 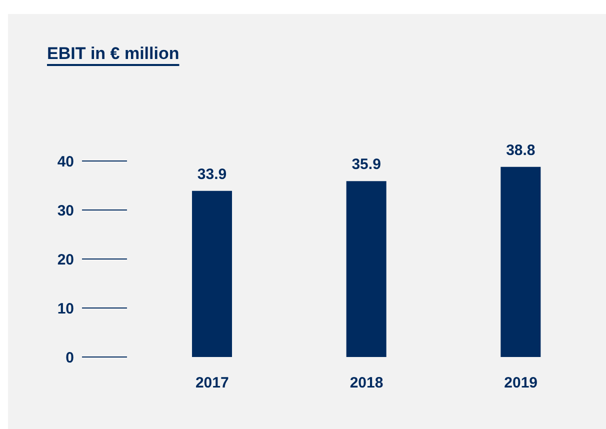 What do you see at coordinates (521, 383) in the screenshot?
I see `x-tick-label: 2019` at bounding box center [521, 383].